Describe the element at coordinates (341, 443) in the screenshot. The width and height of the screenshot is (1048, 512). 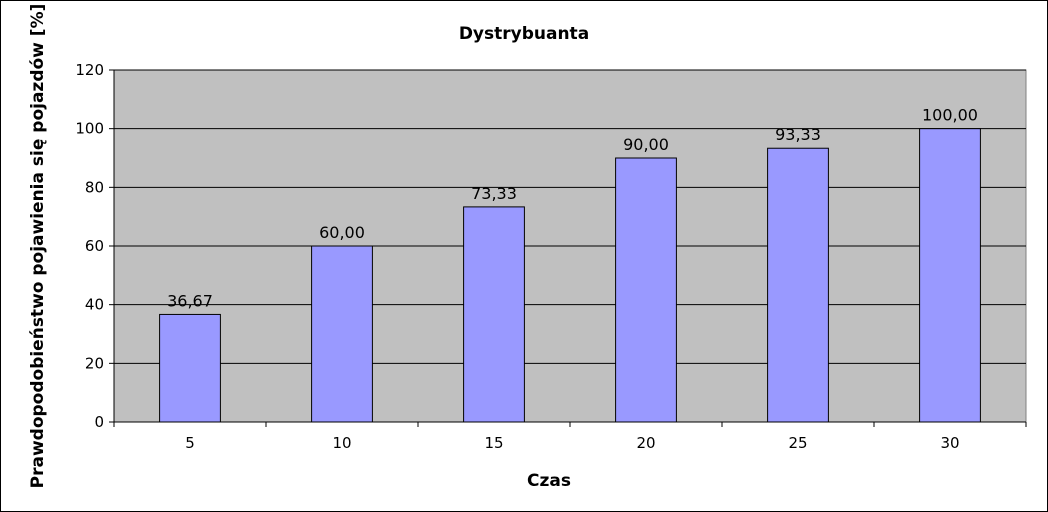
I see `x-tick-label: 10` at that location.